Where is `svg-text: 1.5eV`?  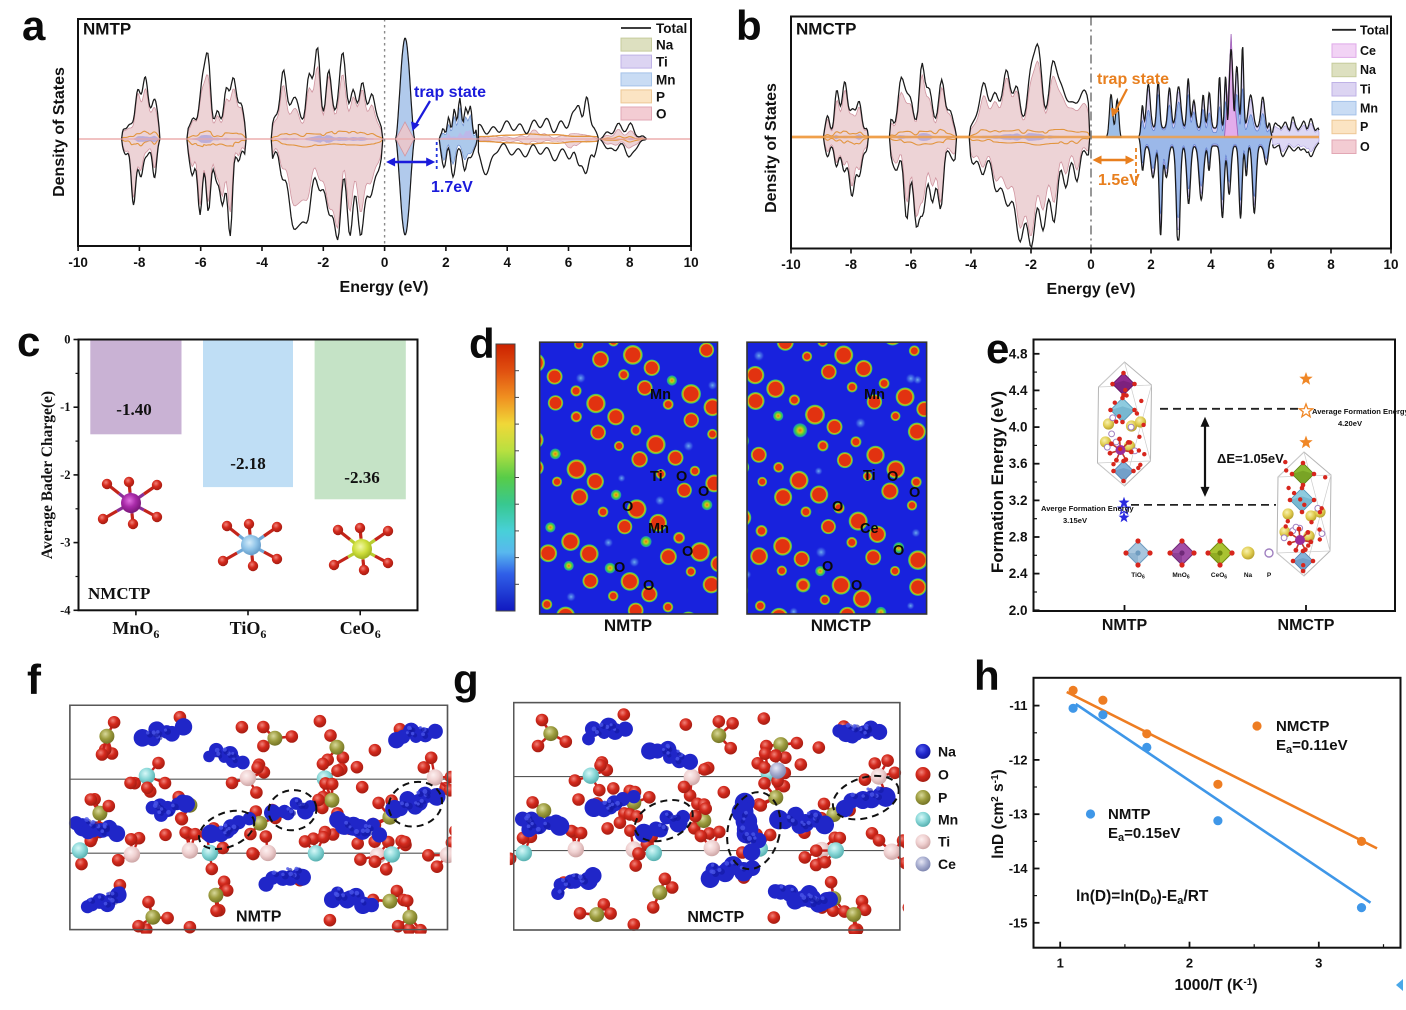 svg-text: 1.5eV is located at coordinates (1119, 180).